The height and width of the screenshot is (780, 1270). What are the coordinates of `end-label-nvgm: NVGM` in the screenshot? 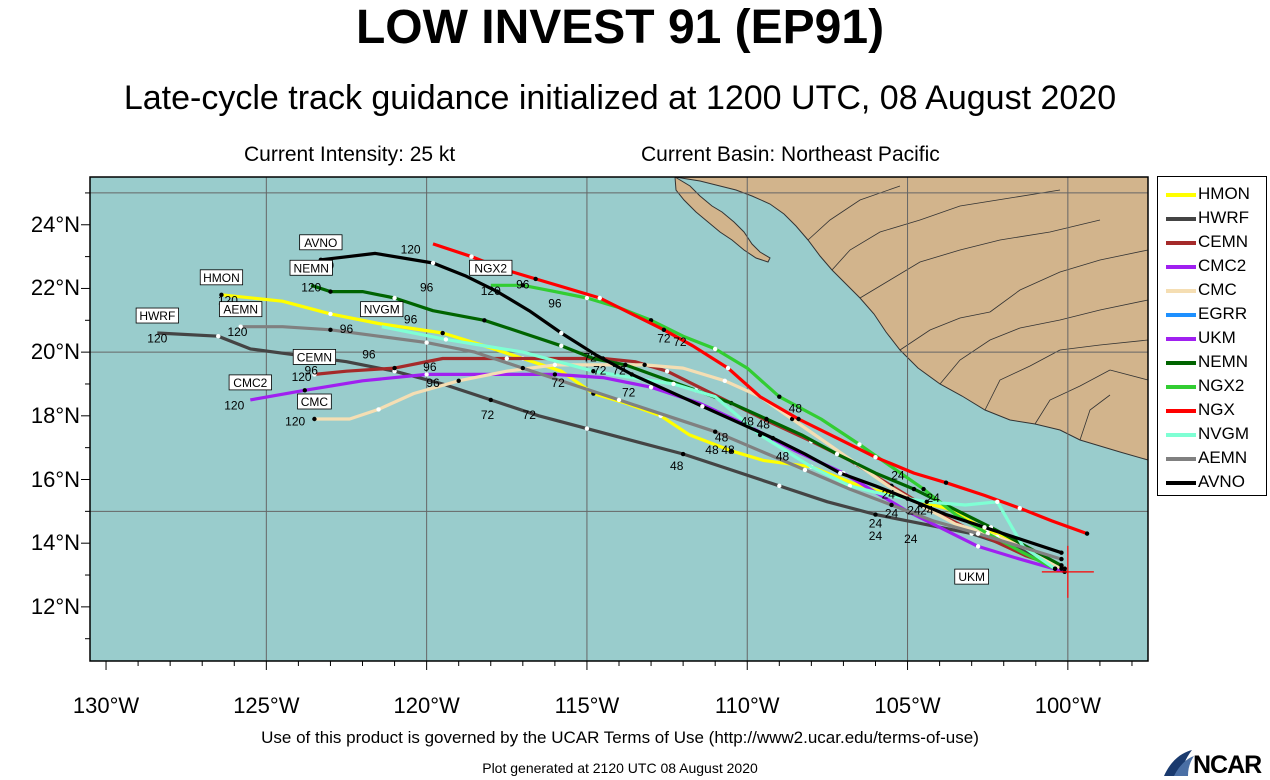 It's located at (382, 309).